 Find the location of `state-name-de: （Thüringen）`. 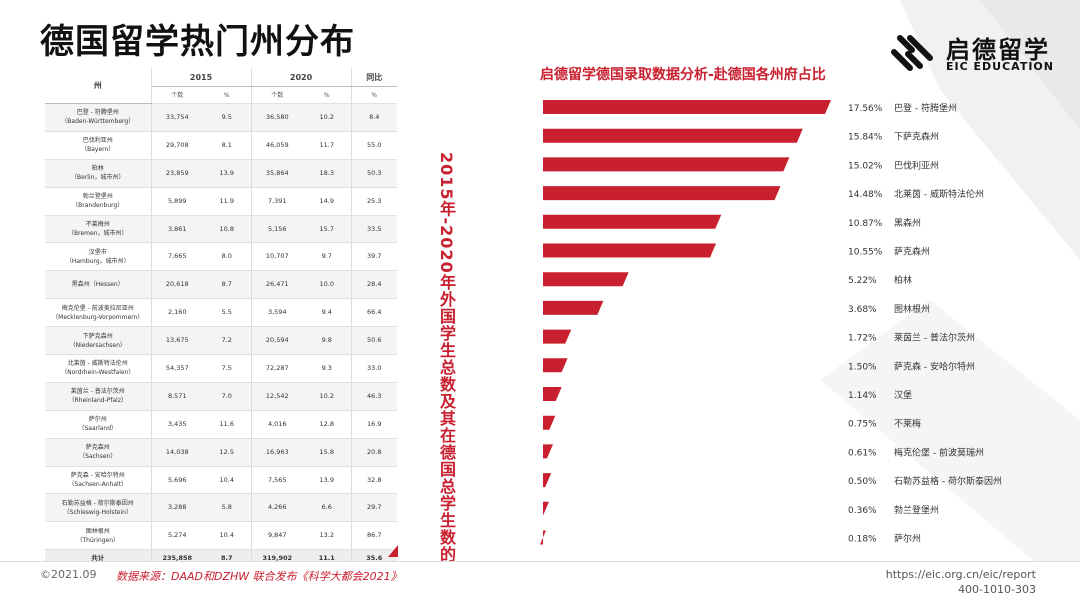

state-name-de: （Thüringen） is located at coordinates (97, 540).